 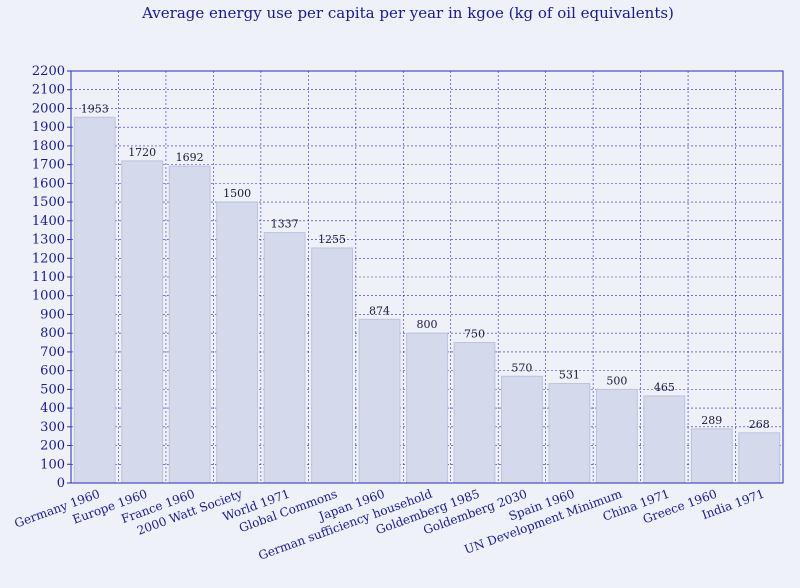 I want to click on data-label: 874, so click(x=379, y=310).